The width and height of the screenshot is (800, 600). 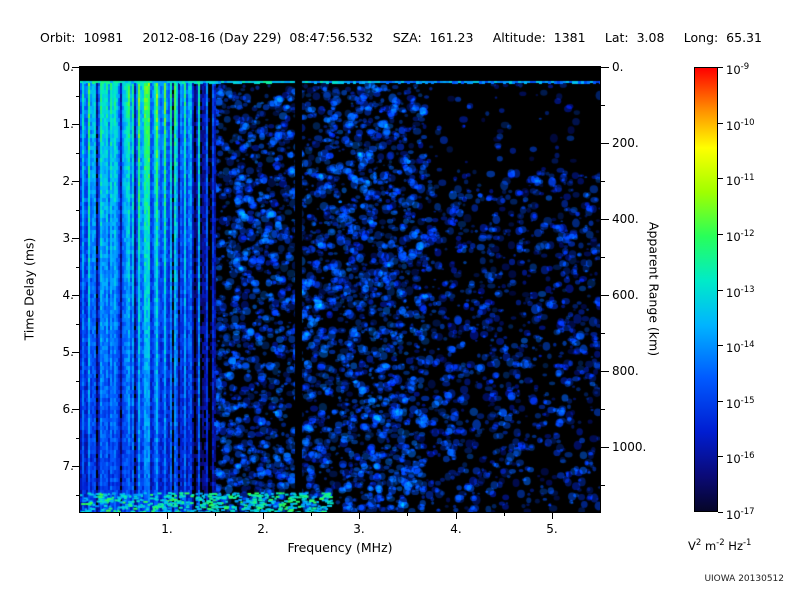 What do you see at coordinates (744, 579) in the screenshot?
I see `credit-text: UIOWA 20130512` at bounding box center [744, 579].